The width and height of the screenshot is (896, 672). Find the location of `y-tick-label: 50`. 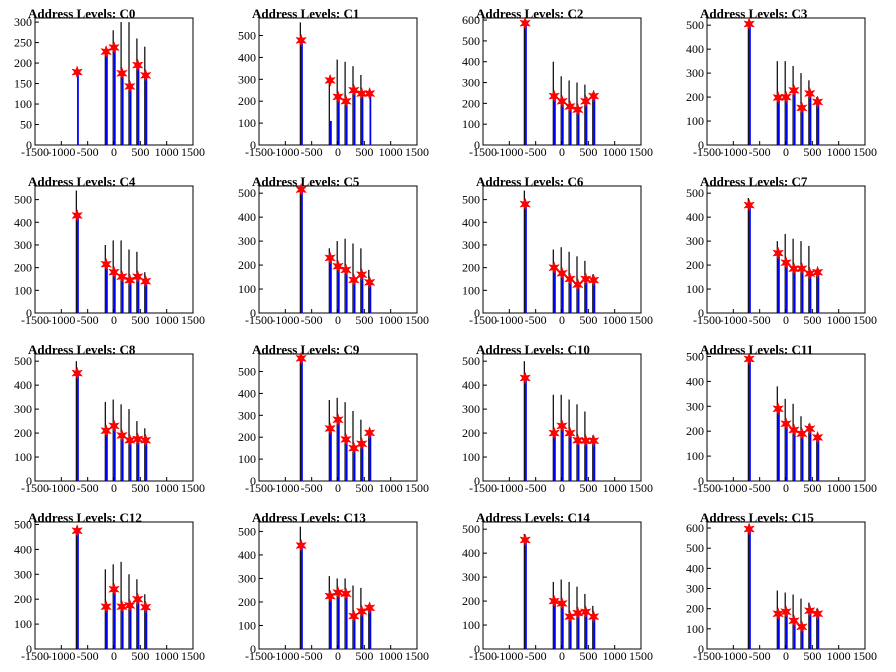

y-tick-label: 50 is located at coordinates (26, 125).